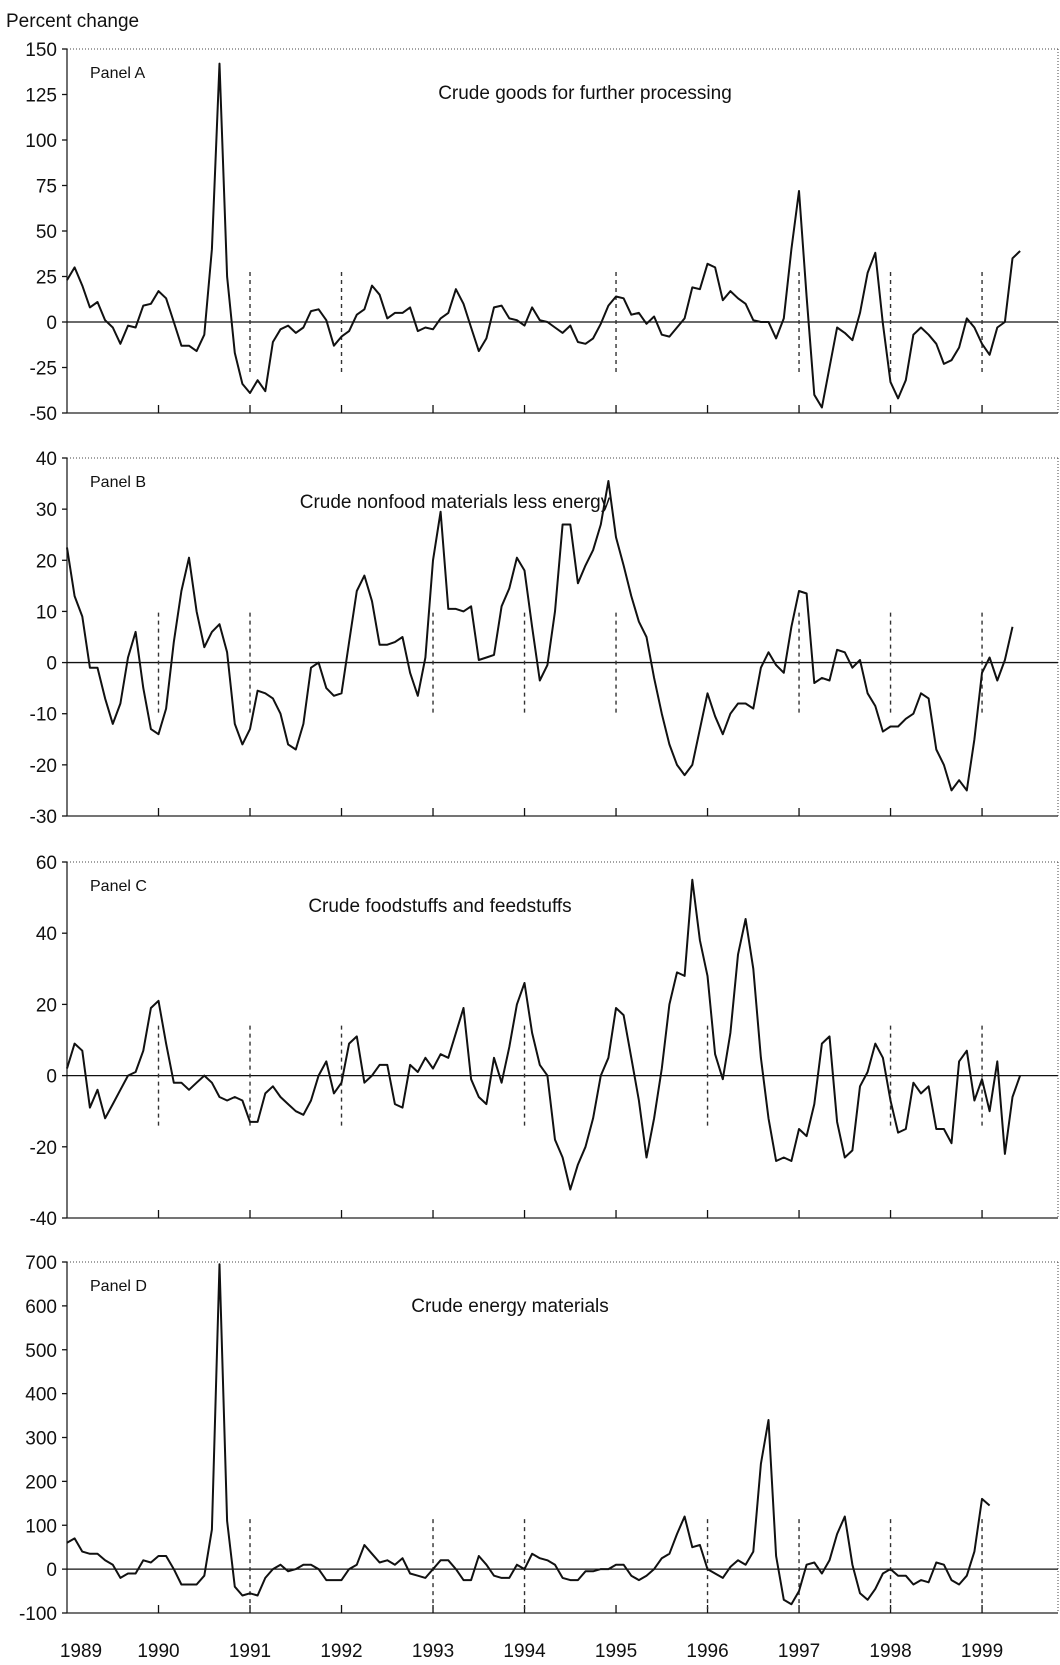  I want to click on y-tick-label: -50, so click(43, 414).